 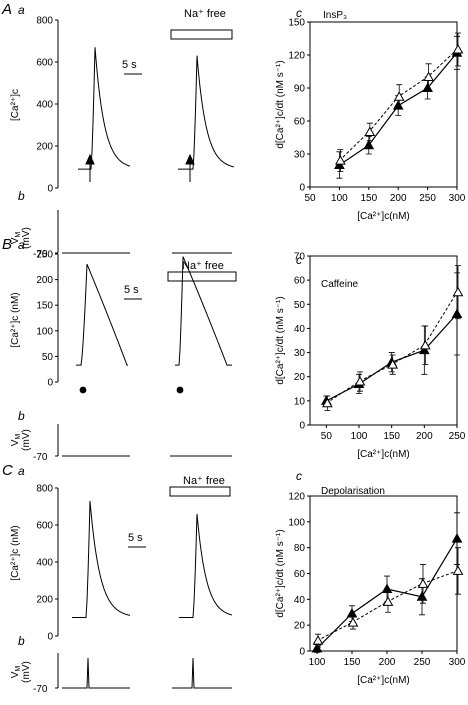 What do you see at coordinates (7, 244) in the screenshot?
I see `panel-letter-b: B` at bounding box center [7, 244].